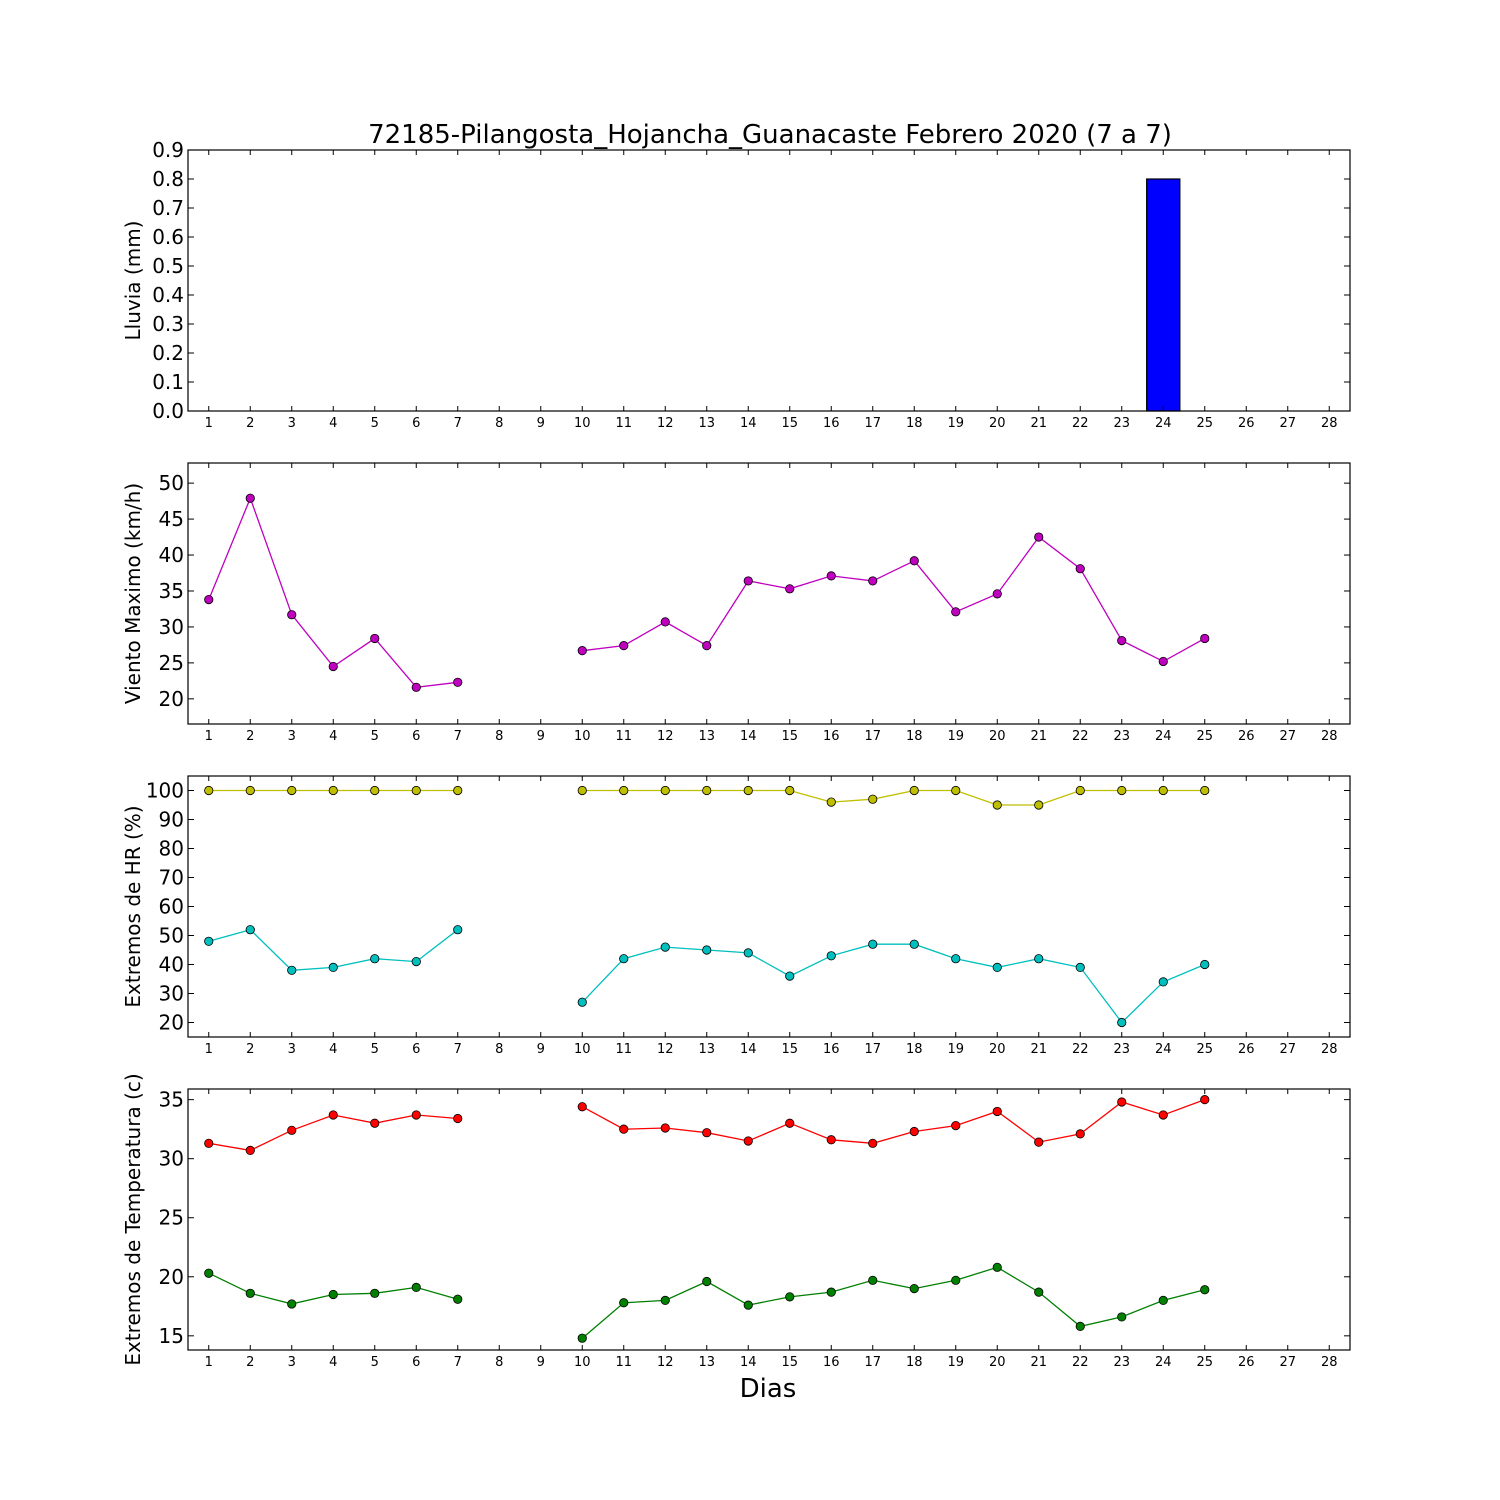 The height and width of the screenshot is (1500, 1500). I want to click on x-tick-label: 18, so click(914, 1049).